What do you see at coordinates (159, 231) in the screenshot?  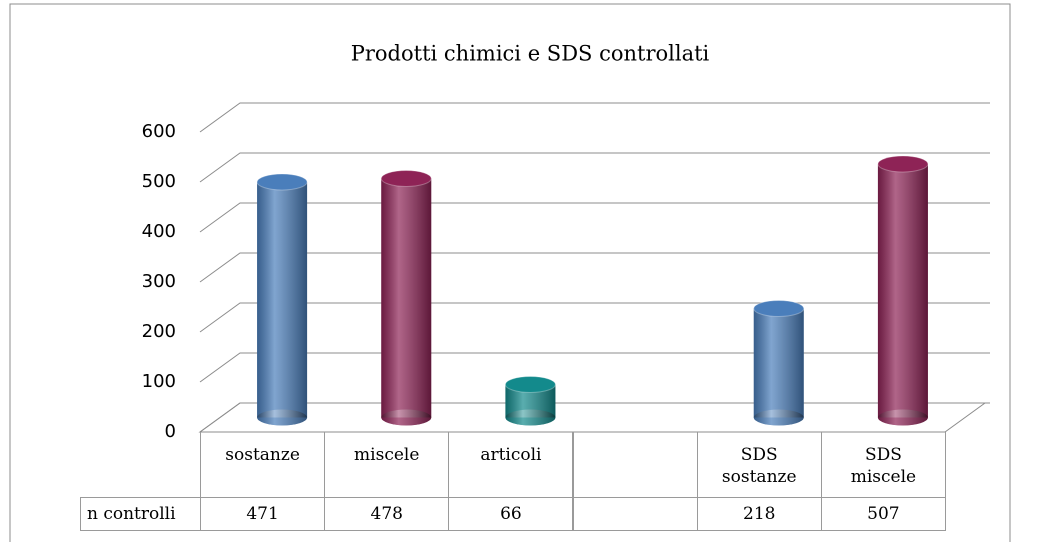 I see `y-tick-label: 400` at bounding box center [159, 231].